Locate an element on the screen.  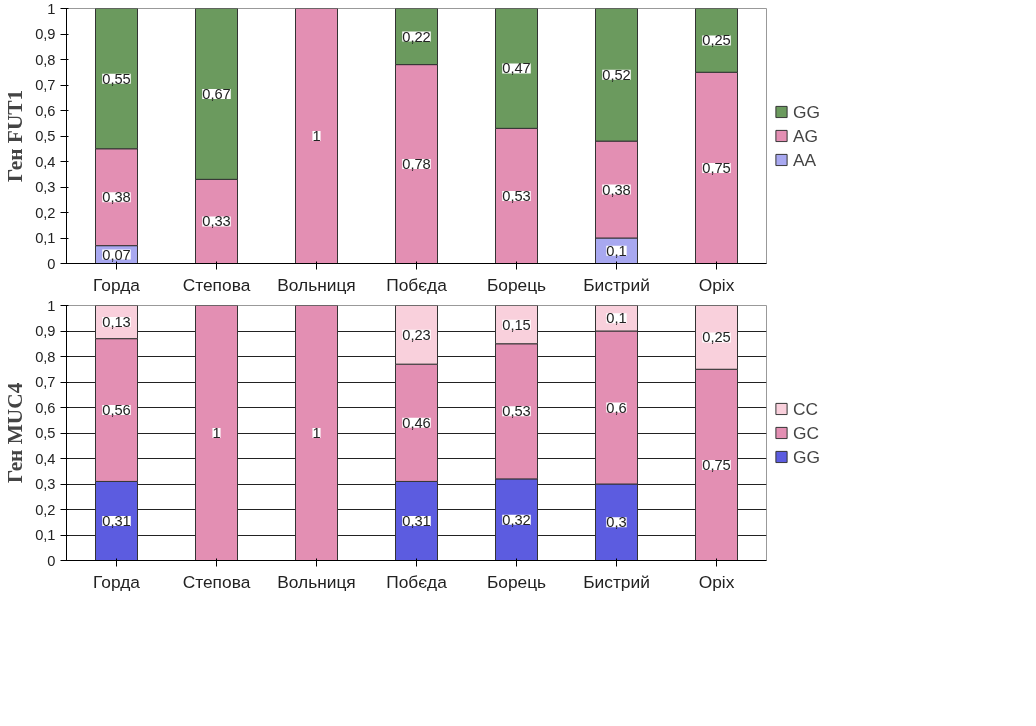
data-label: 0,47 is located at coordinates (516, 68).